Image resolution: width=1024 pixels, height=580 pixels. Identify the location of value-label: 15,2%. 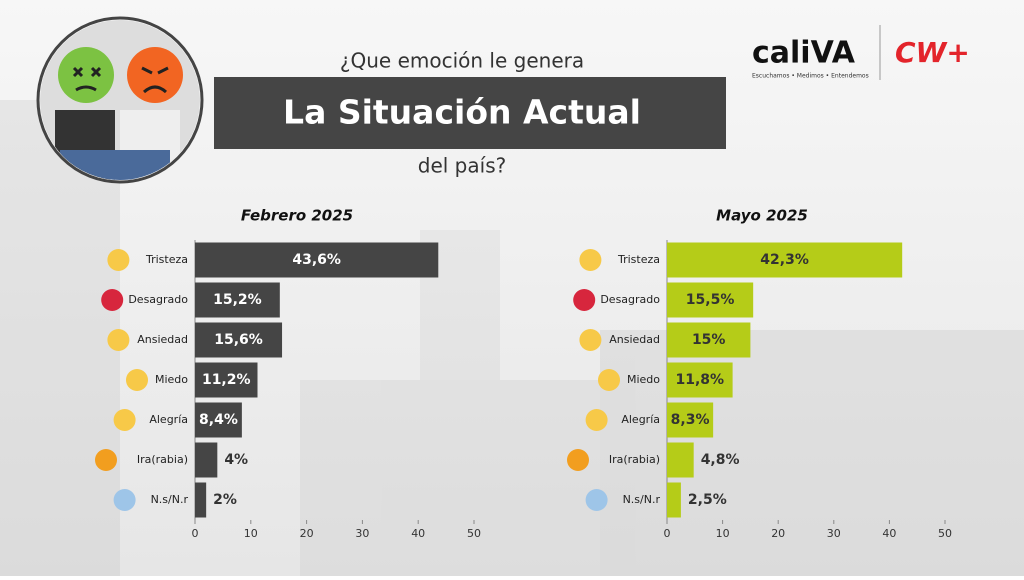
(237, 300).